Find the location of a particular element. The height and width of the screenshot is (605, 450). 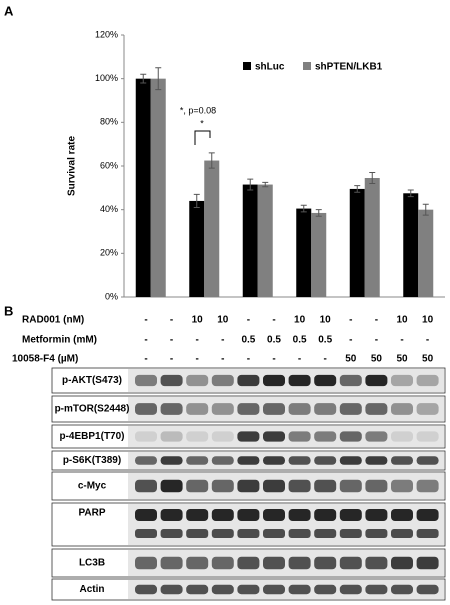

y-tick-label: 60% is located at coordinates (109, 165).